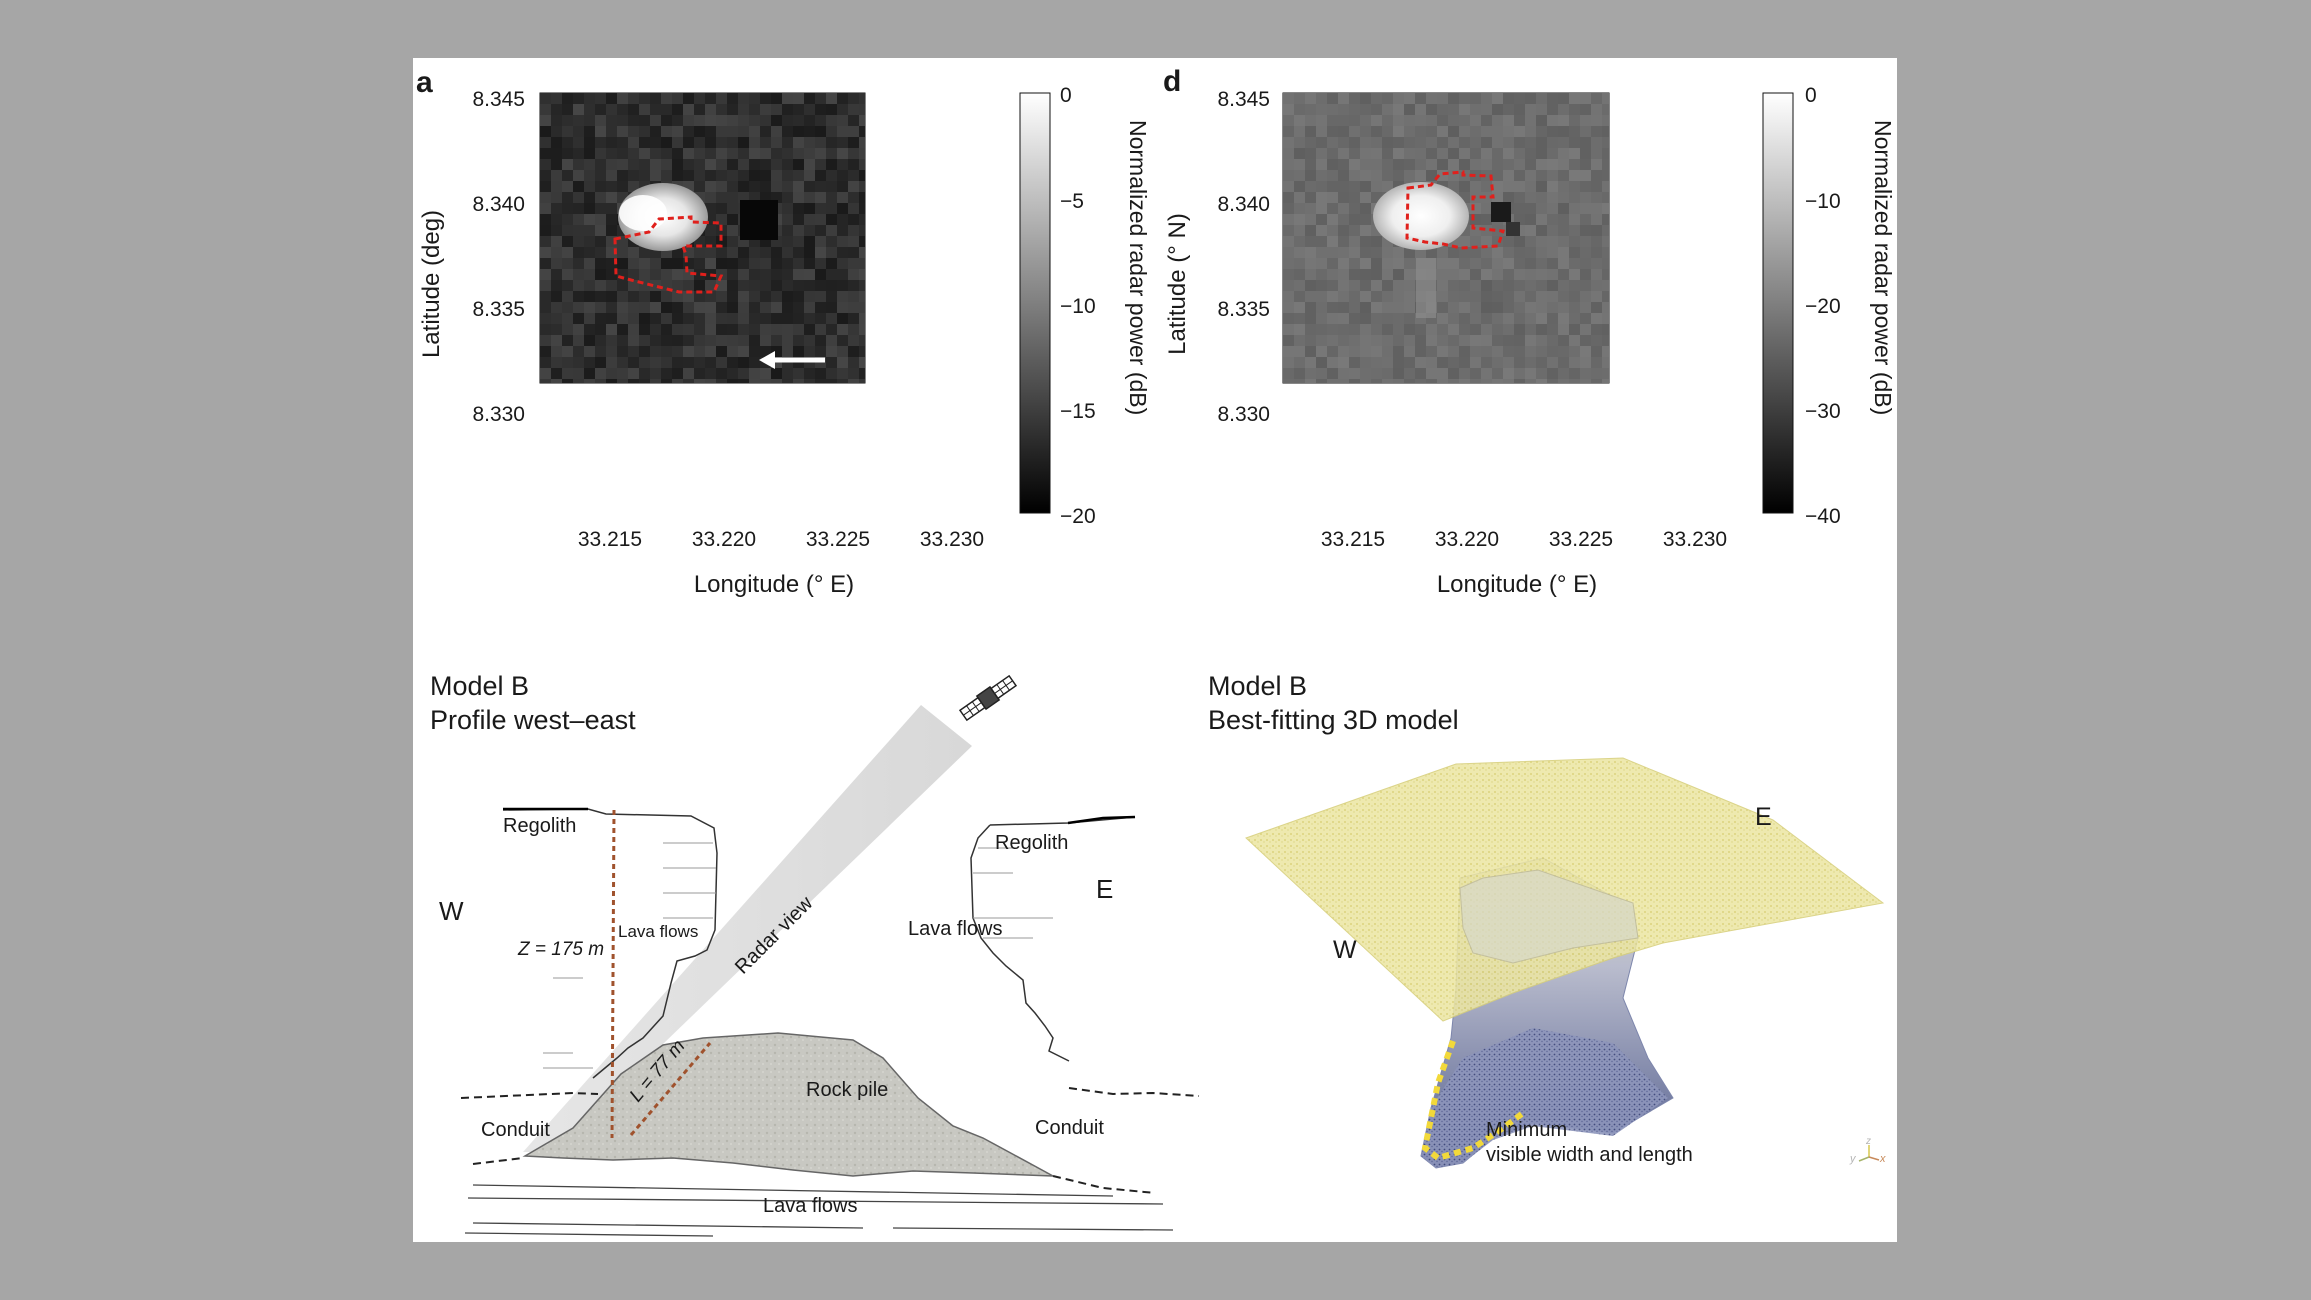  I want to click on model3d-title-line1: Model B, so click(1257, 686).